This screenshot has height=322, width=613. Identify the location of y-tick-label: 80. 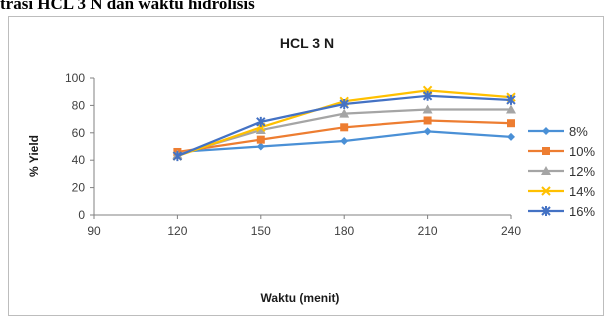
(79, 105).